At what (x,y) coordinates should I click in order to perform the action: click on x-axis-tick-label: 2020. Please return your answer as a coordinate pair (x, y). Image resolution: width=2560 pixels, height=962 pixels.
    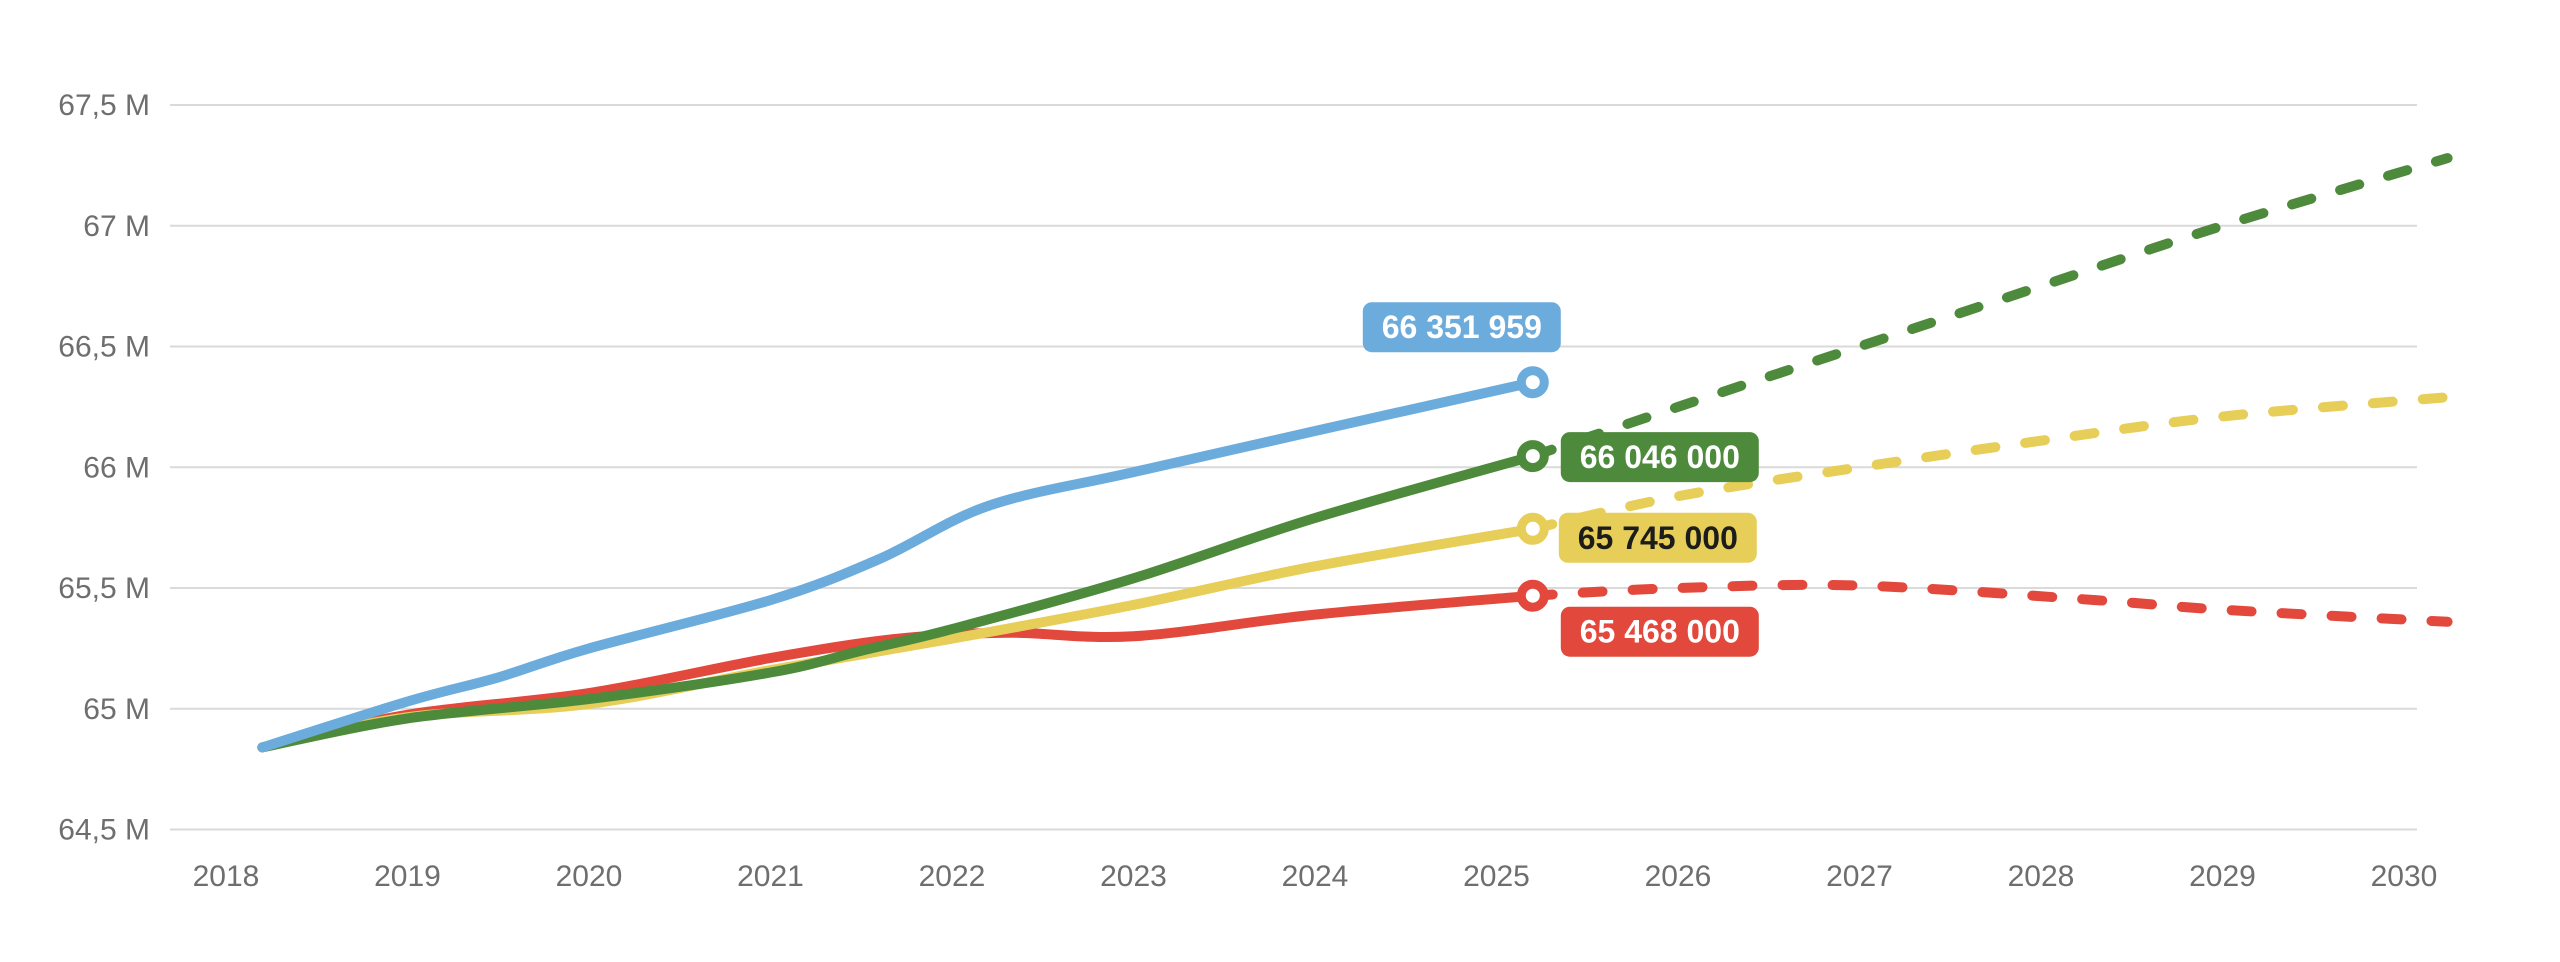
    Looking at the image, I should click on (589, 876).